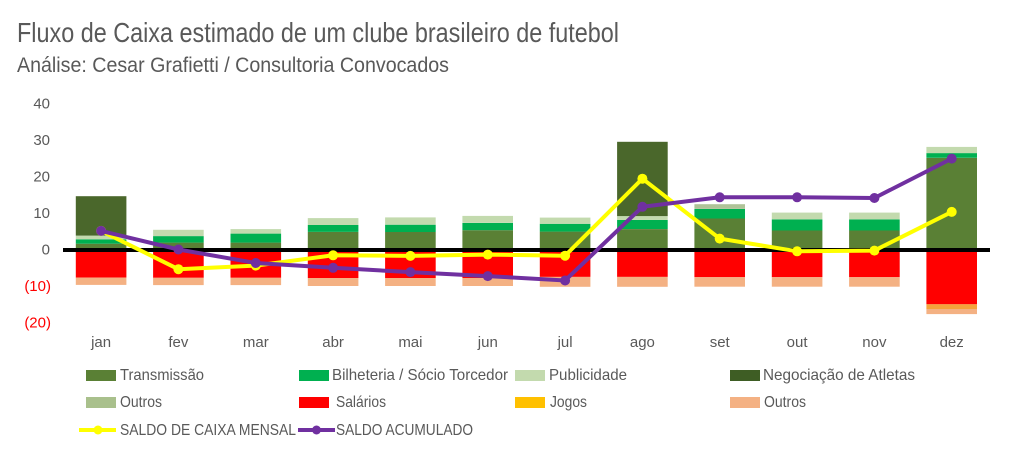 This screenshot has width=1024, height=450. What do you see at coordinates (361, 402) in the screenshot?
I see `svg-text: Salários` at bounding box center [361, 402].